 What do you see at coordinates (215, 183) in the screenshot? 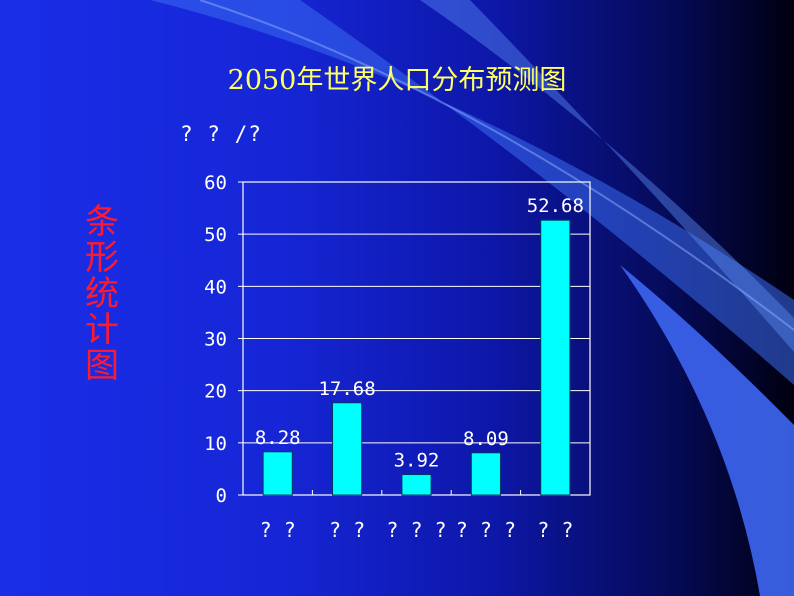
I see `y-tick-label: 60` at bounding box center [215, 183].